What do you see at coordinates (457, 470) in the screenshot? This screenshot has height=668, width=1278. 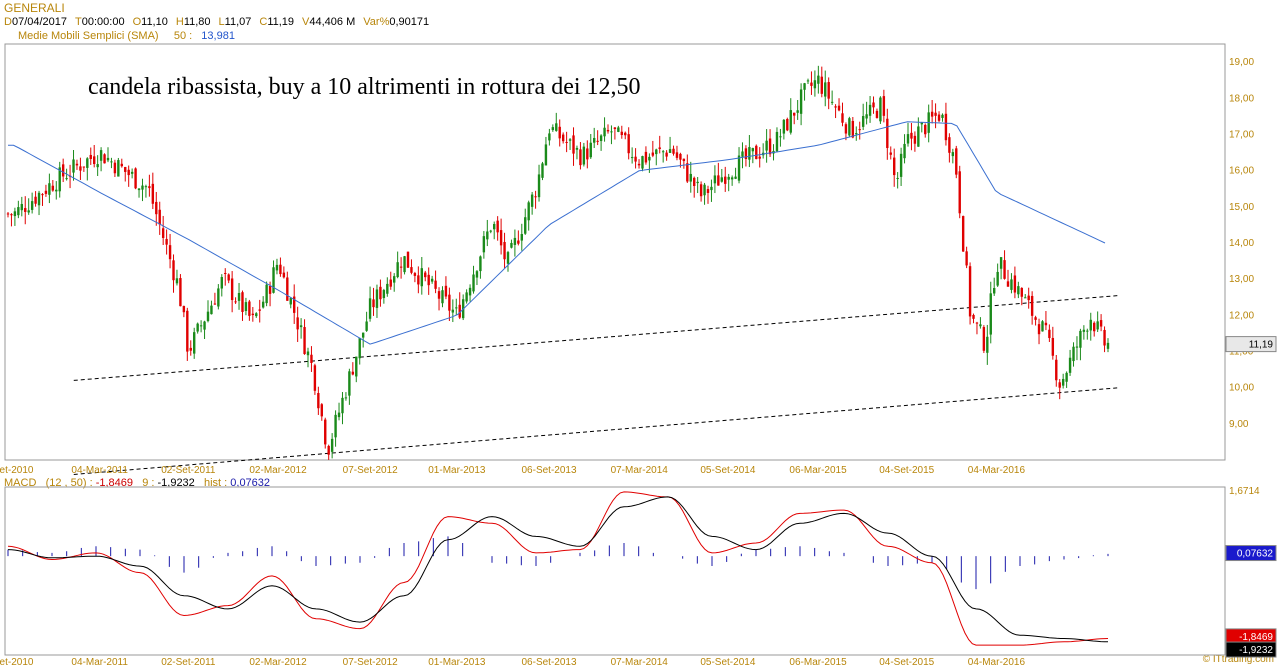 I see `x-tick-label: 01-Mar-2013` at bounding box center [457, 470].